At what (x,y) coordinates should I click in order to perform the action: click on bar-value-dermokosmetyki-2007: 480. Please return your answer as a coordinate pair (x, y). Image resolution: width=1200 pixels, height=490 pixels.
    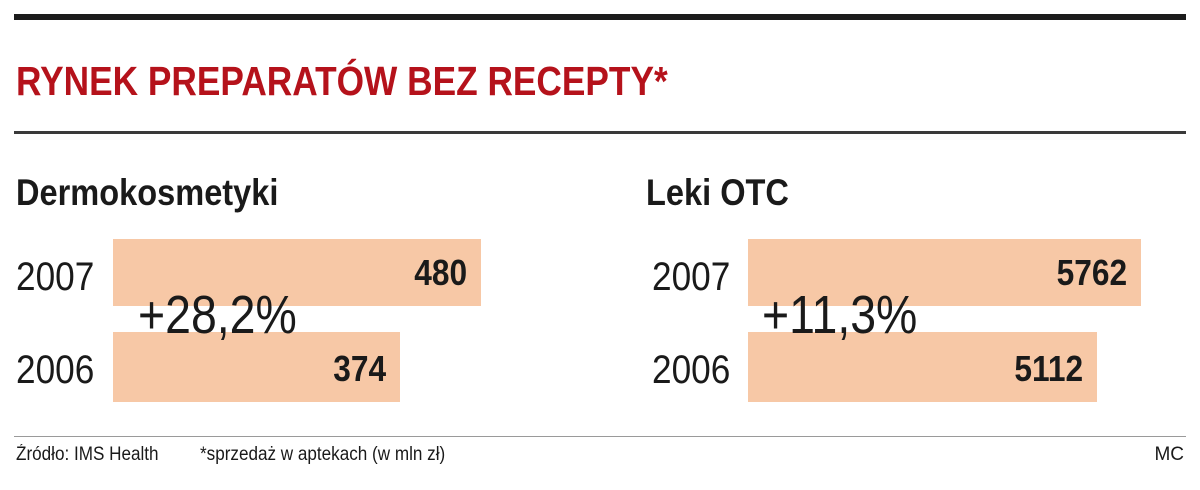
    Looking at the image, I should click on (440, 272).